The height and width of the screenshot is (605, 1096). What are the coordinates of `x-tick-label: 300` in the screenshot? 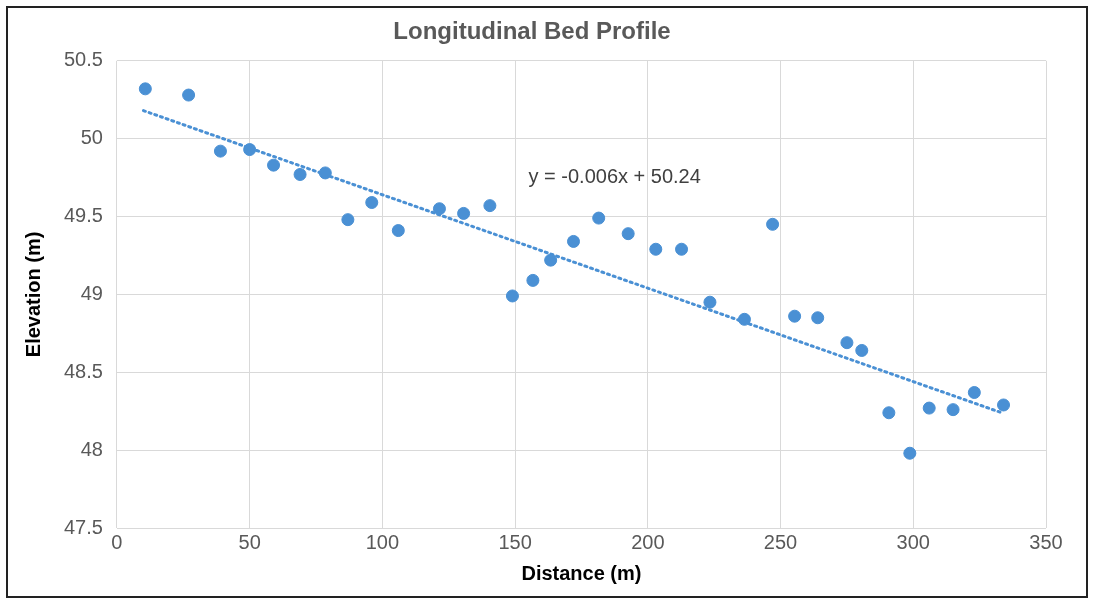 It's located at (913, 541).